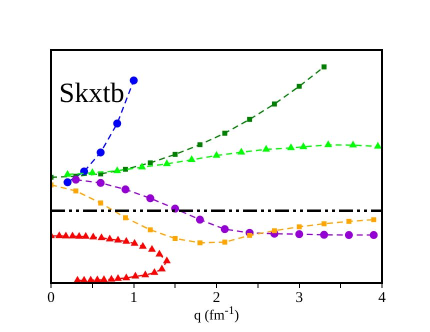  I want to click on x-tick-label: 3, so click(299, 298).